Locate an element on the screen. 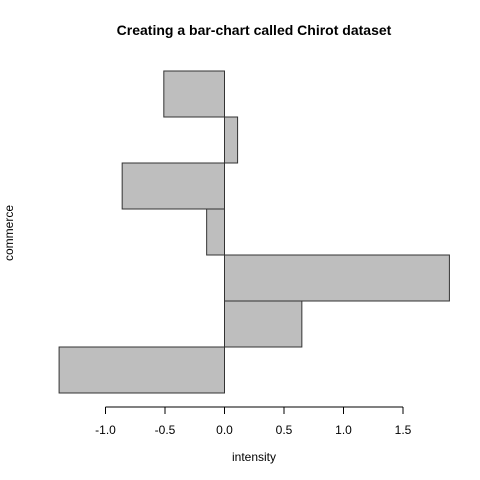 Image resolution: width=480 pixels, height=480 pixels. x-ticks: -1.0 -0.5 0.0 0.5 1.0 1.5 is located at coordinates (253, 422).